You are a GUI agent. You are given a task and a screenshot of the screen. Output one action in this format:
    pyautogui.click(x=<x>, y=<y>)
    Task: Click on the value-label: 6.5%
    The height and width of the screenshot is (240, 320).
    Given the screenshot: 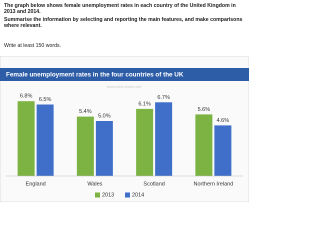 What is the action you would take?
    pyautogui.click(x=45, y=100)
    